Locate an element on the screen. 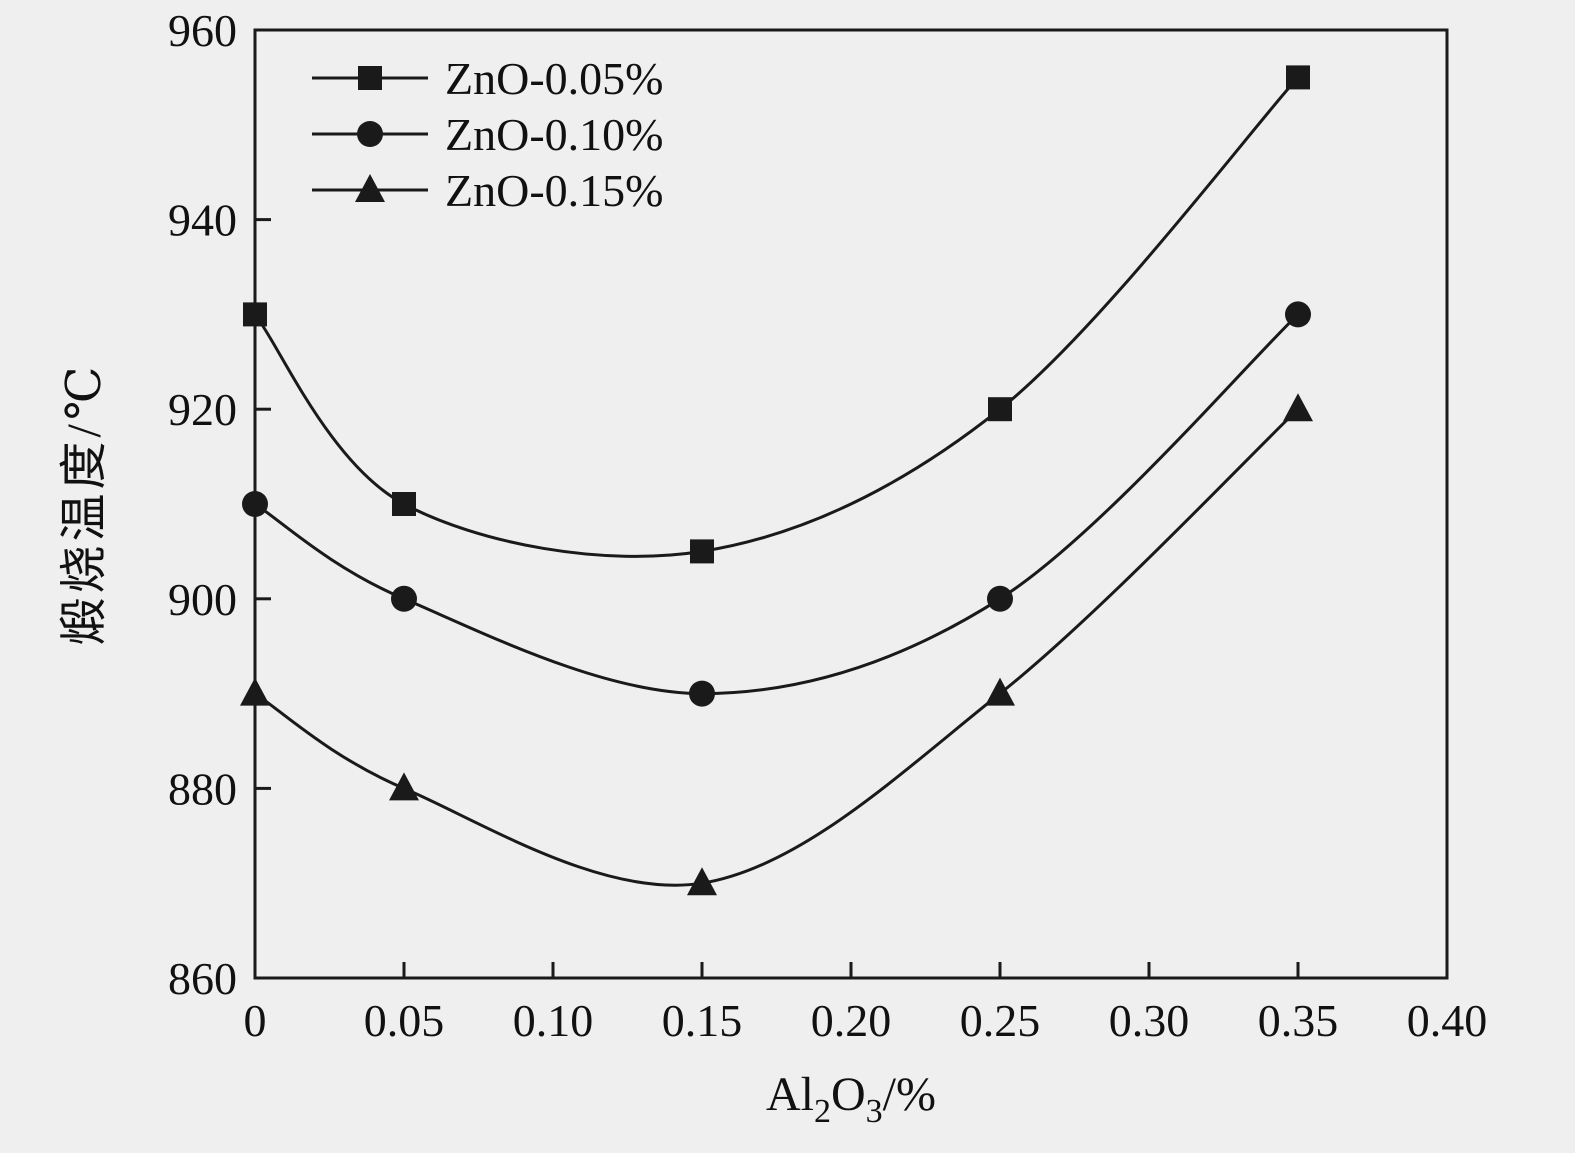  y-tick-label: 940 is located at coordinates (202, 220).